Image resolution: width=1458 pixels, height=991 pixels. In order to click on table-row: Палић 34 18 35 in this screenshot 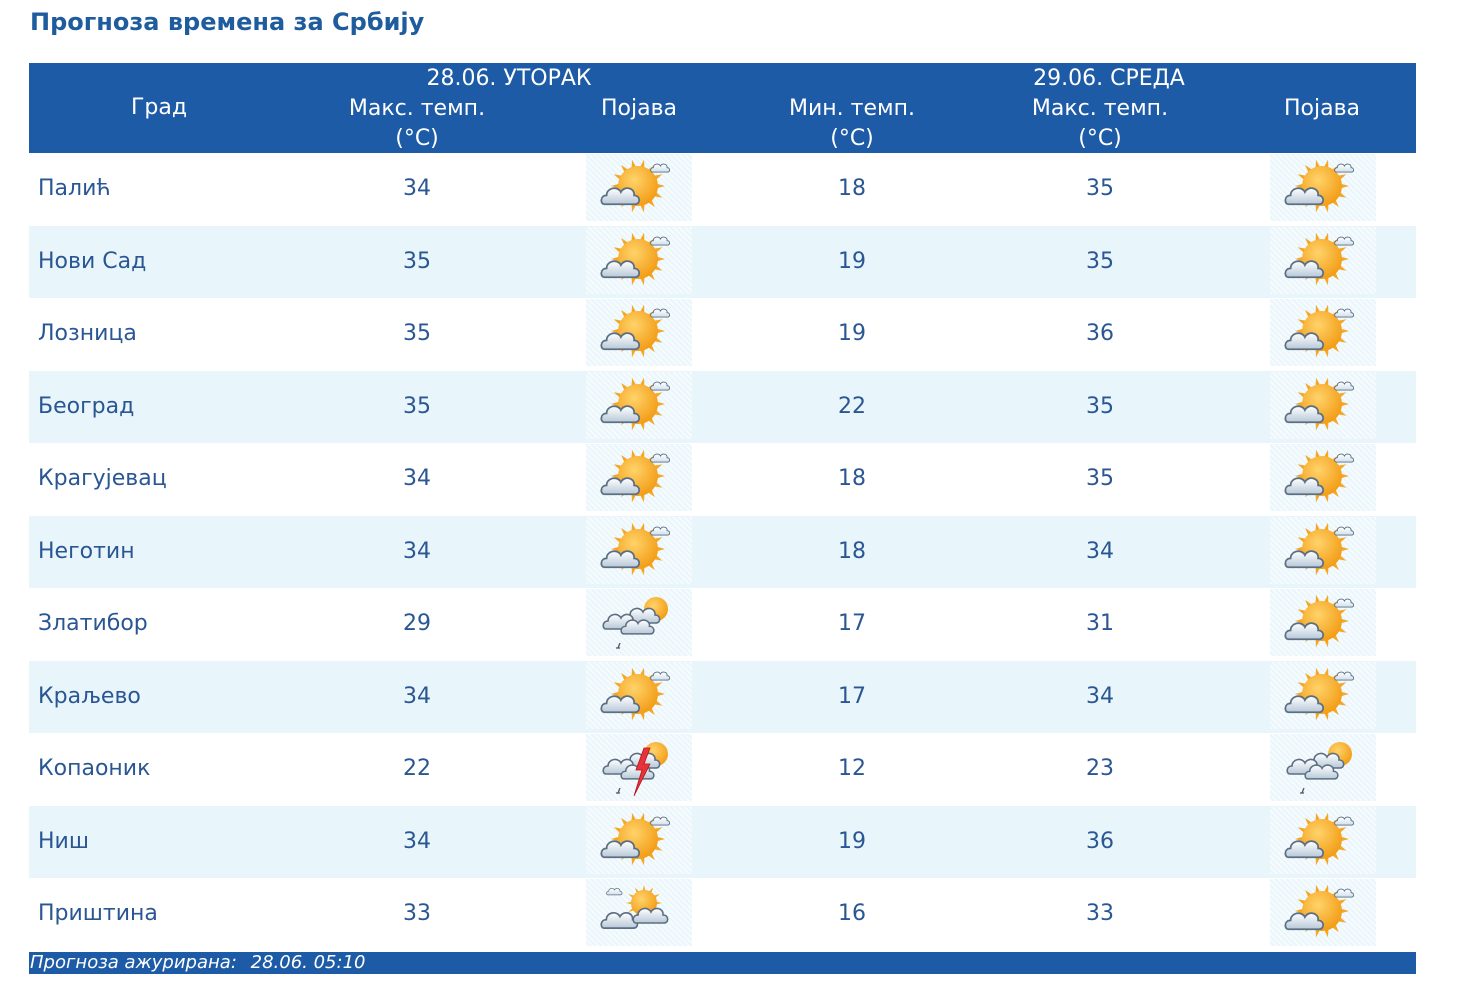, I will do `click(722, 189)`.